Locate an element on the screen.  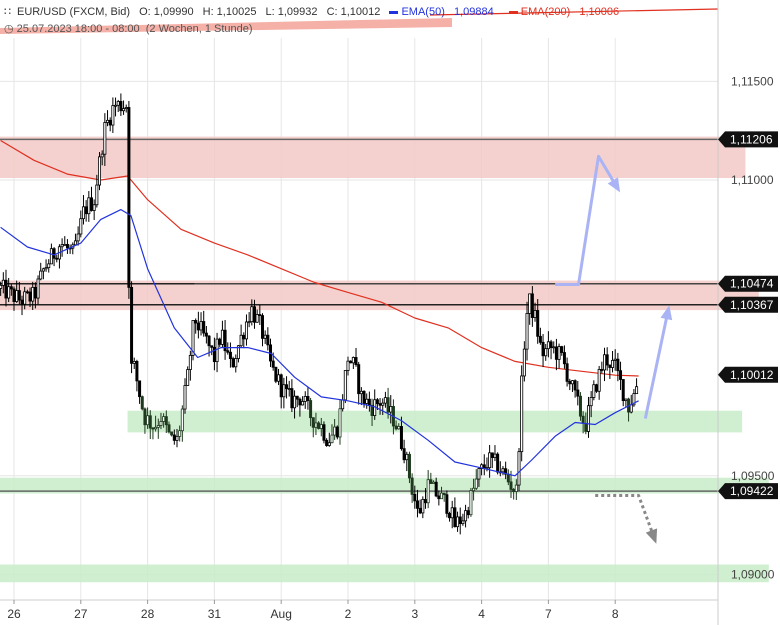
price-label-1: 1,10474 is located at coordinates (748, 283).